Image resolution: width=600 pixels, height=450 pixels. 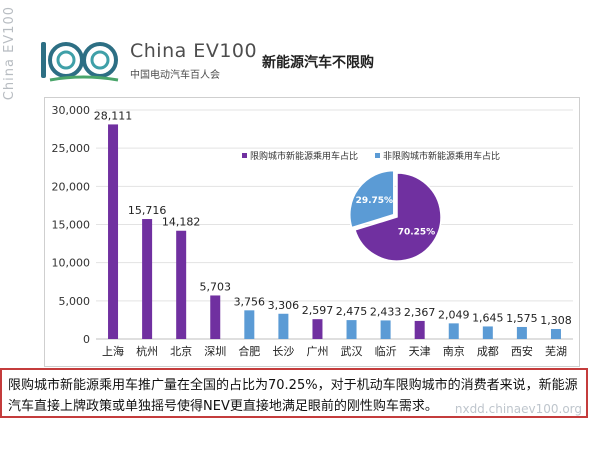 What do you see at coordinates (181, 351) in the screenshot?
I see `x-tick-label: 北京` at bounding box center [181, 351].